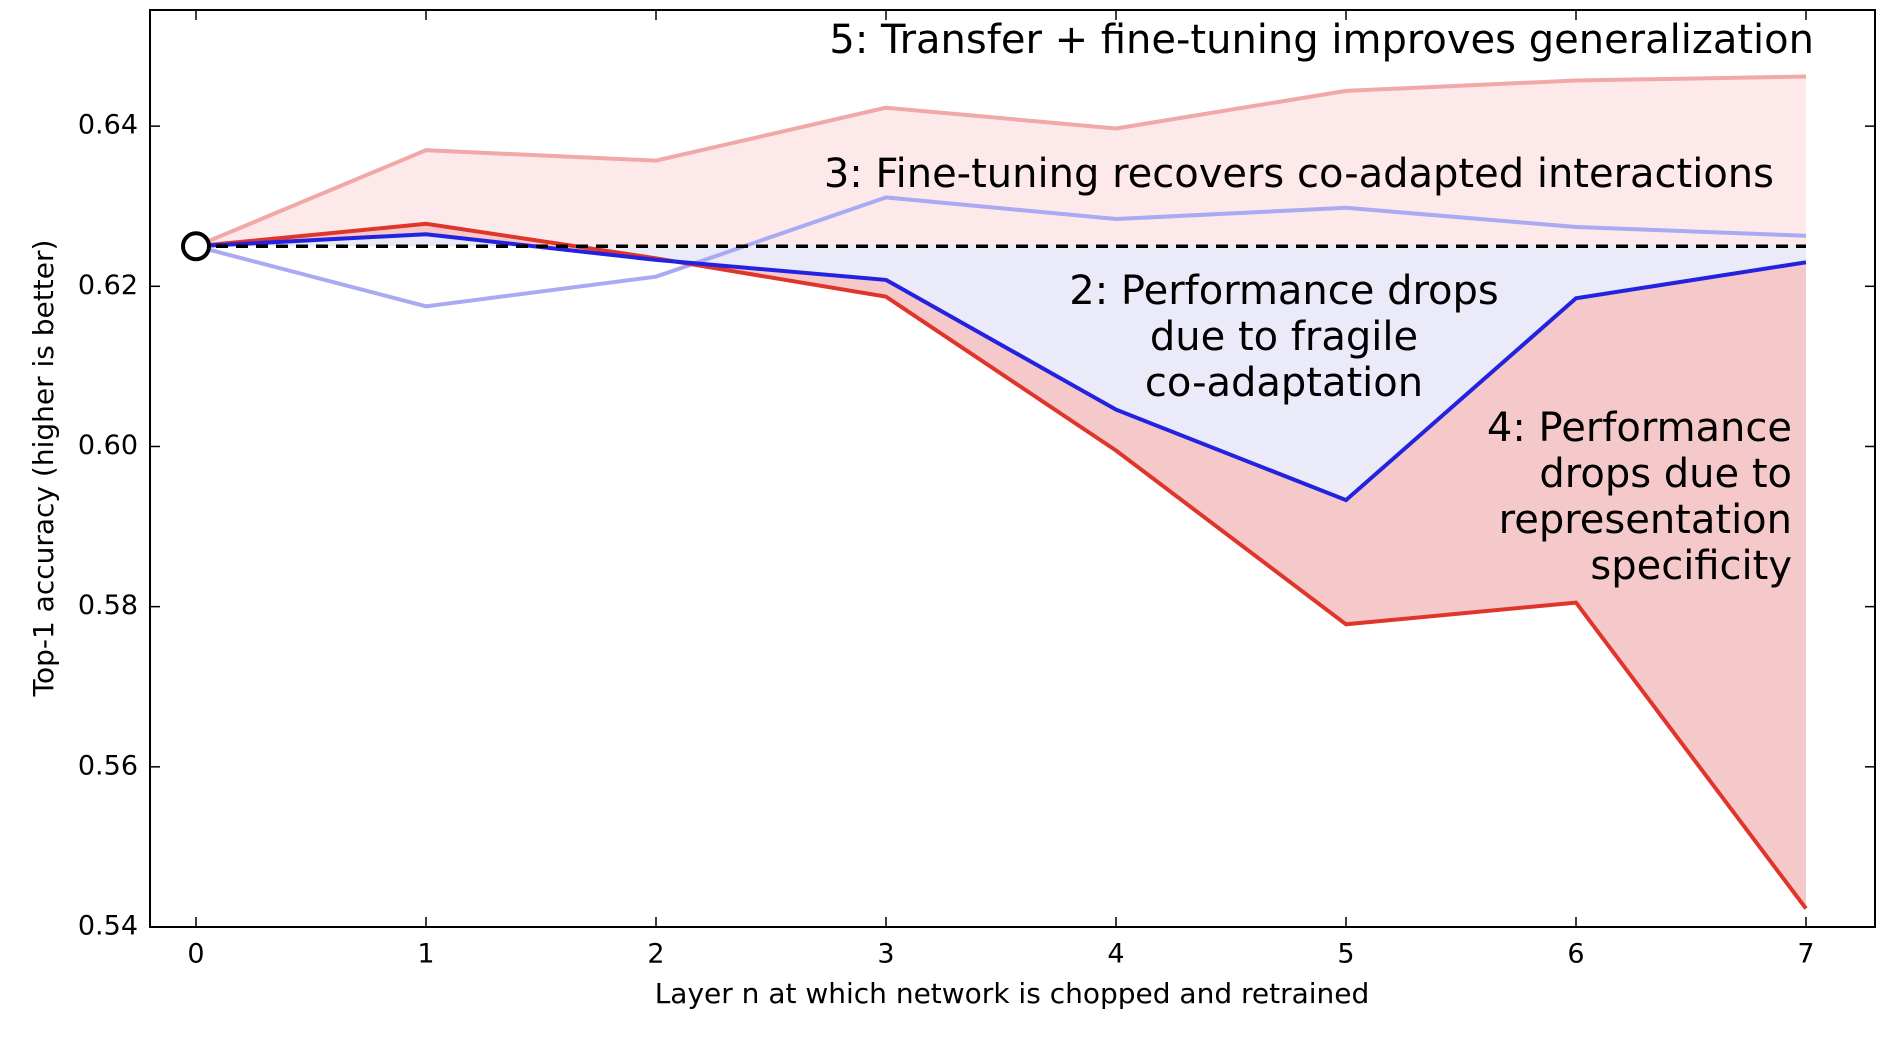  I want to click on fill-area, so click(1001, 161).